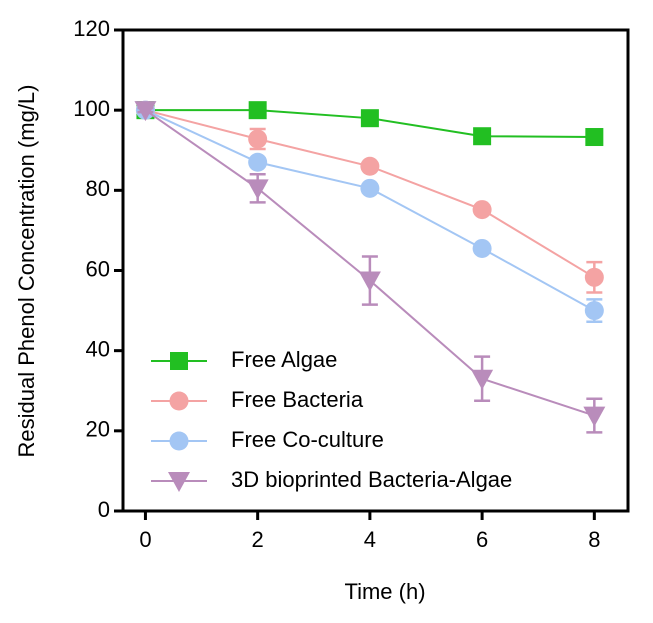 The width and height of the screenshot is (653, 623). Describe the element at coordinates (482, 539) in the screenshot. I see `x-tick-label: 6` at that location.